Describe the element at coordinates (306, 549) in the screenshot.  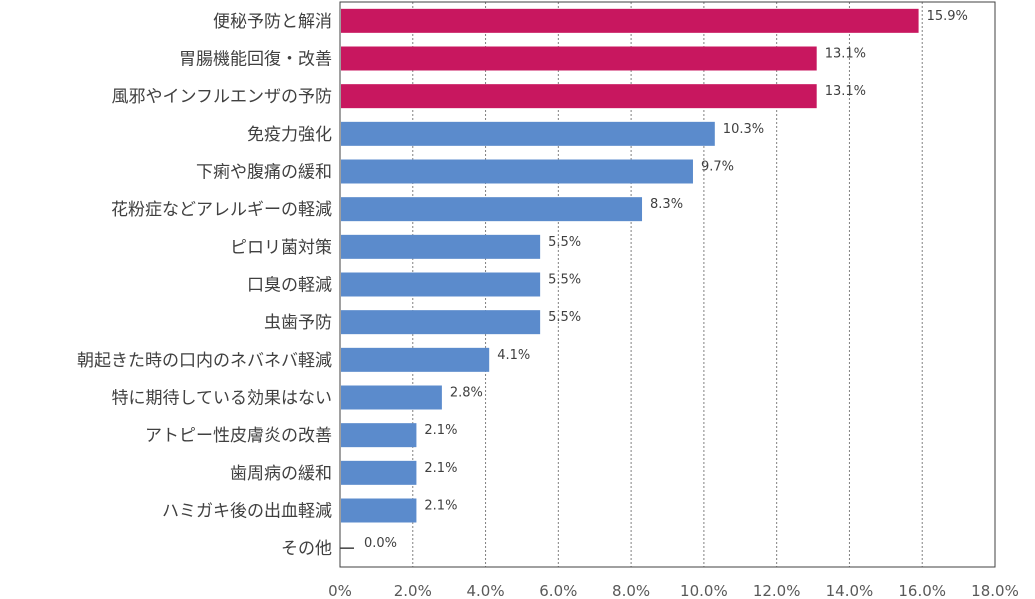
I see `category-label: その他` at that location.